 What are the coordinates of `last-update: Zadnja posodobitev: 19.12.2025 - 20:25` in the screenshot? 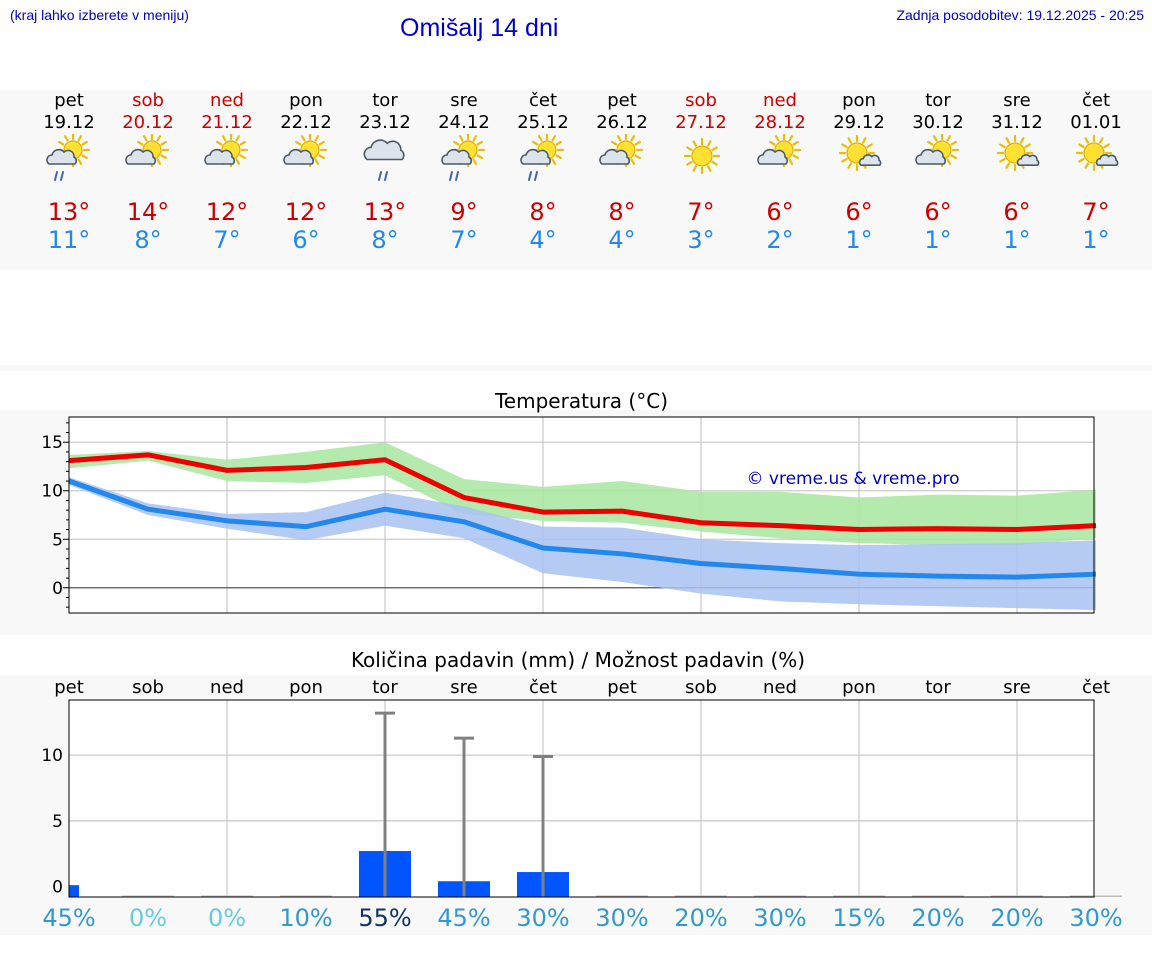 It's located at (1020, 15).